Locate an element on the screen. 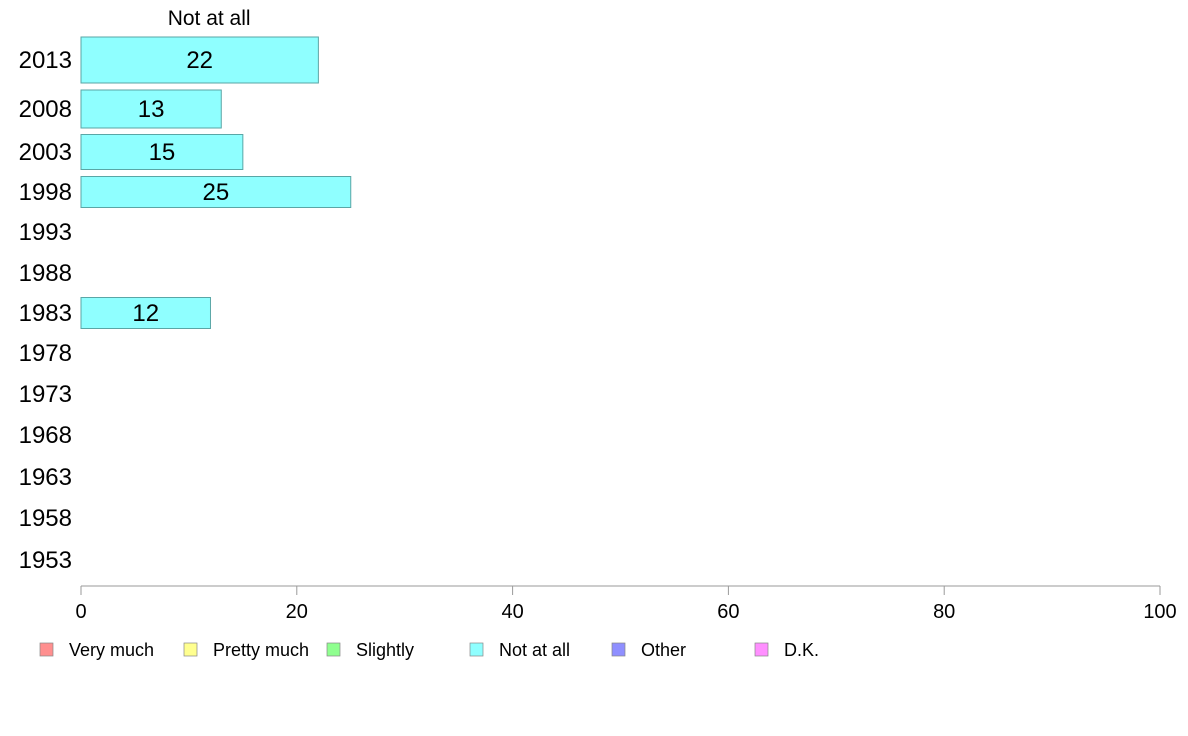 This screenshot has width=1188, height=736. legend-swatch-d-k is located at coordinates (761, 649).